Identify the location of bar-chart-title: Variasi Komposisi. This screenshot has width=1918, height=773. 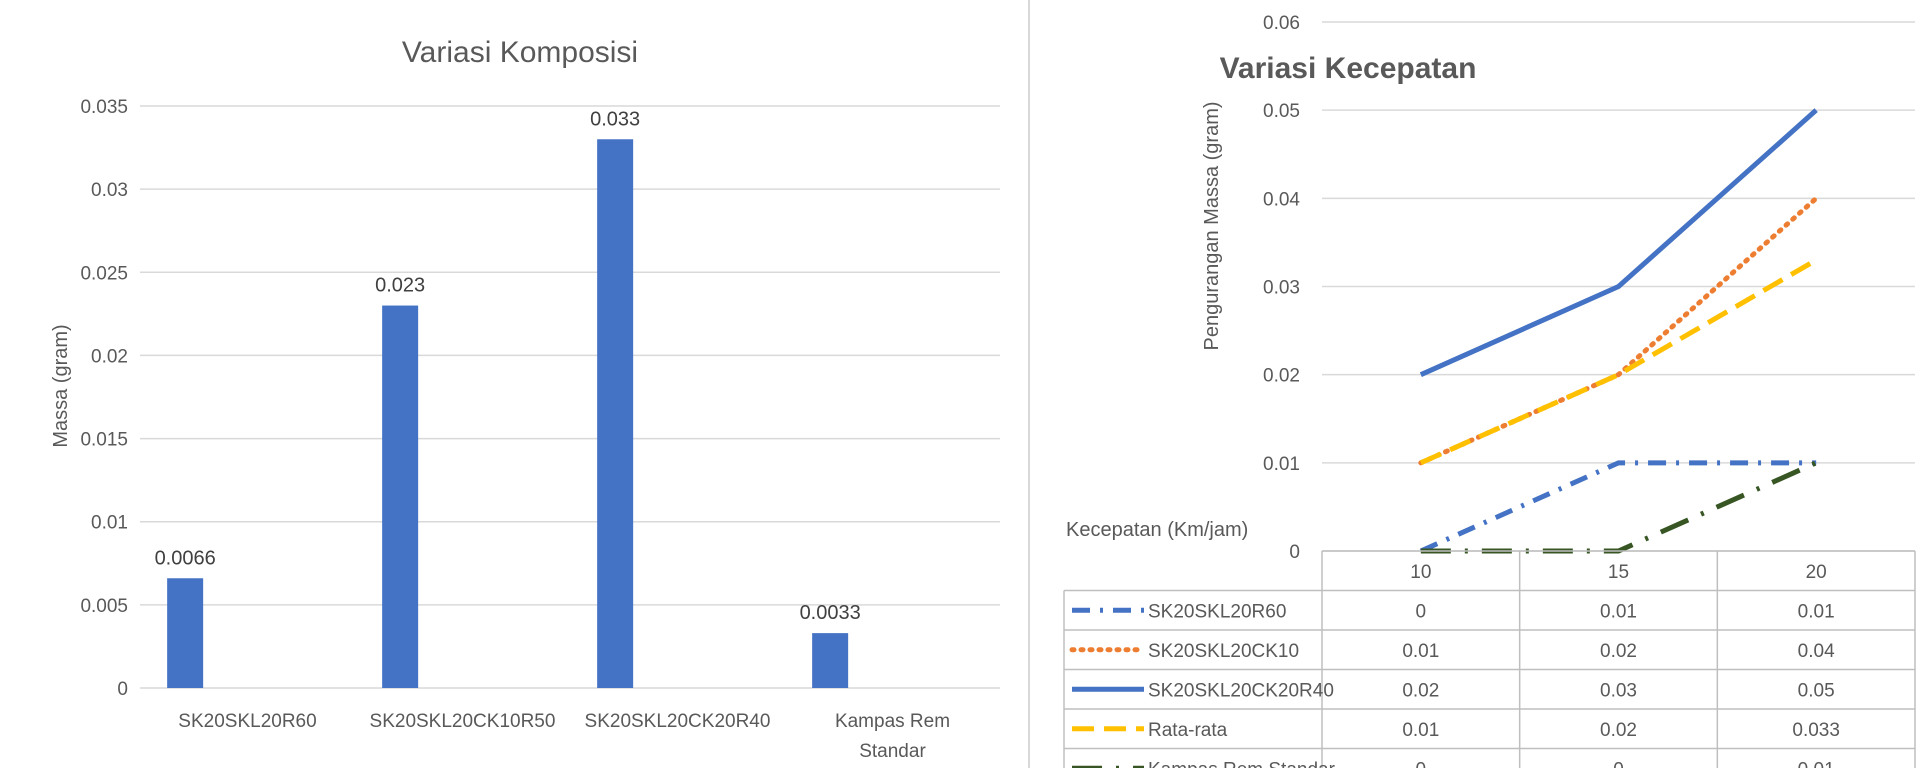
(520, 52).